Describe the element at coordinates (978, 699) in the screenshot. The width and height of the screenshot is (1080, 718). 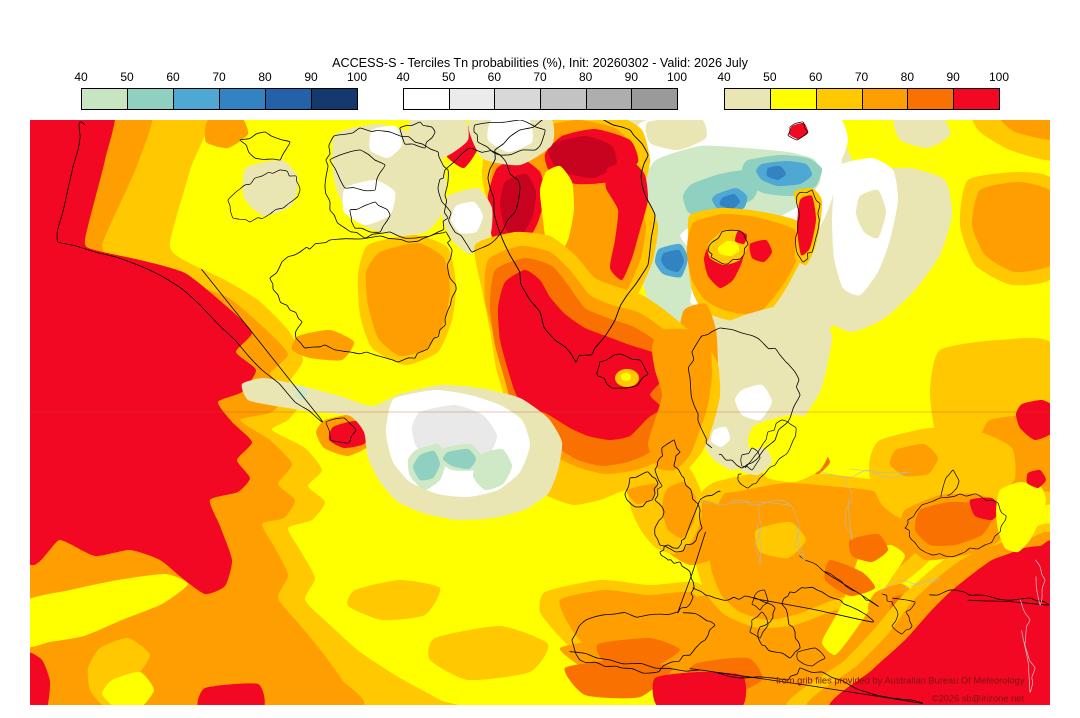
I see `svg-text: ©2026 sb@irizone.net` at that location.